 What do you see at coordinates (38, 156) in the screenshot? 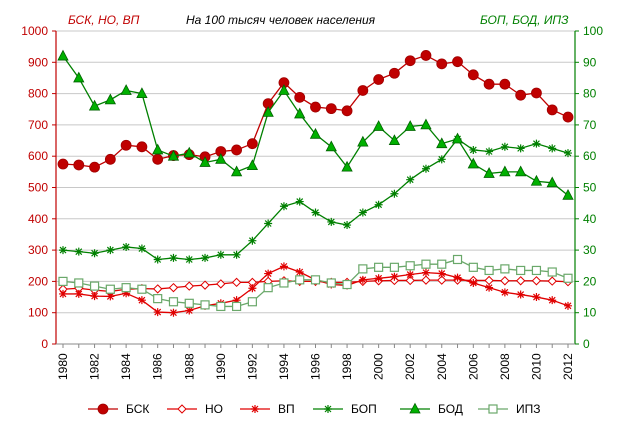
I see `y-left-tick-label: 600` at bounding box center [38, 156].